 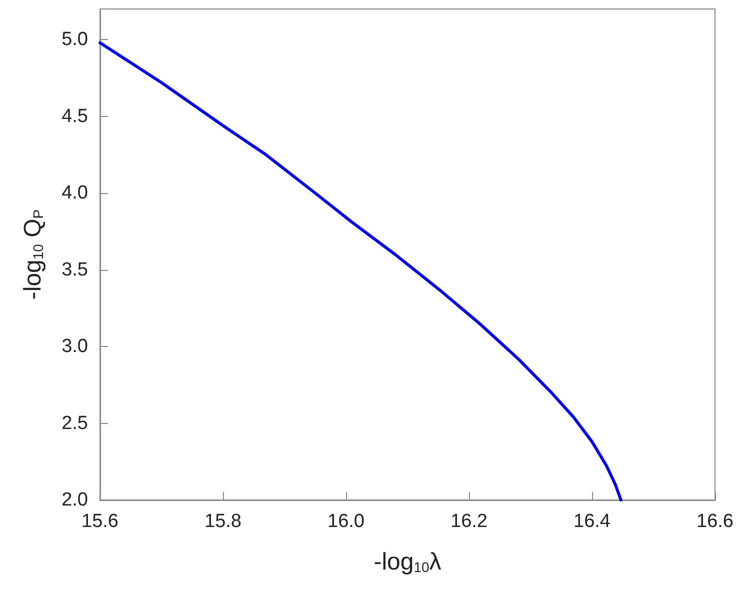 I want to click on x-axis-title: -log10λ, so click(x=408, y=562).